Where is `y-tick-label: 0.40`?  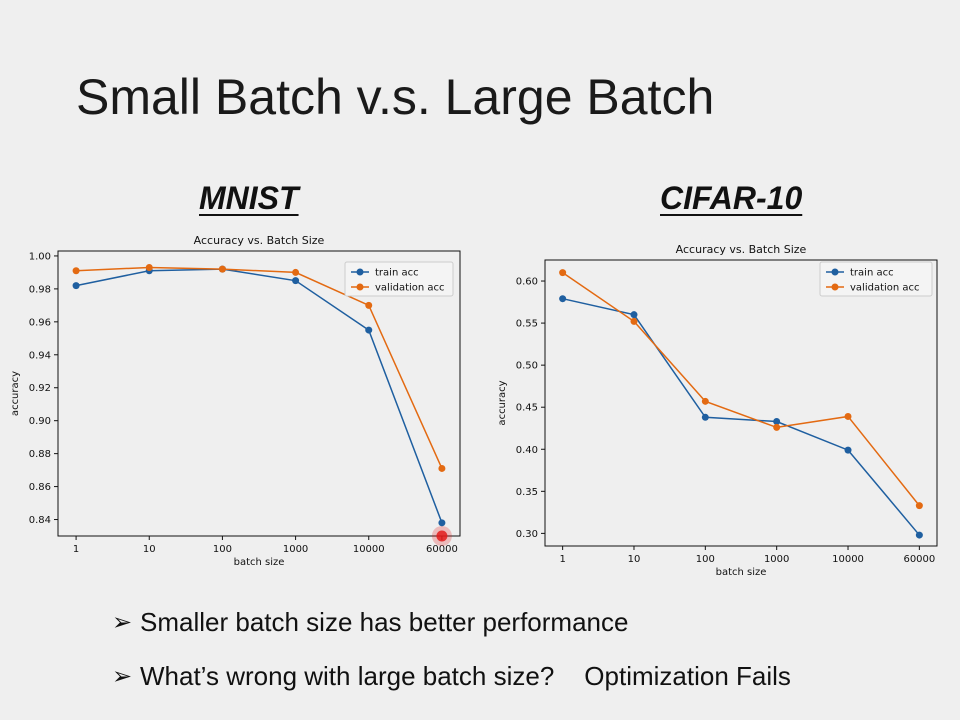 y-tick-label: 0.40 is located at coordinates (527, 450).